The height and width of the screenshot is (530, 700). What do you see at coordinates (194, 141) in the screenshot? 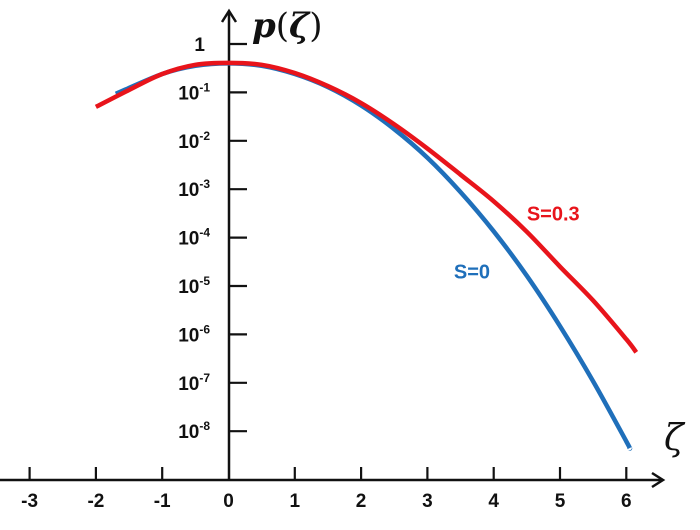
I see `y-tick-label: 10⁻²` at bounding box center [194, 141].